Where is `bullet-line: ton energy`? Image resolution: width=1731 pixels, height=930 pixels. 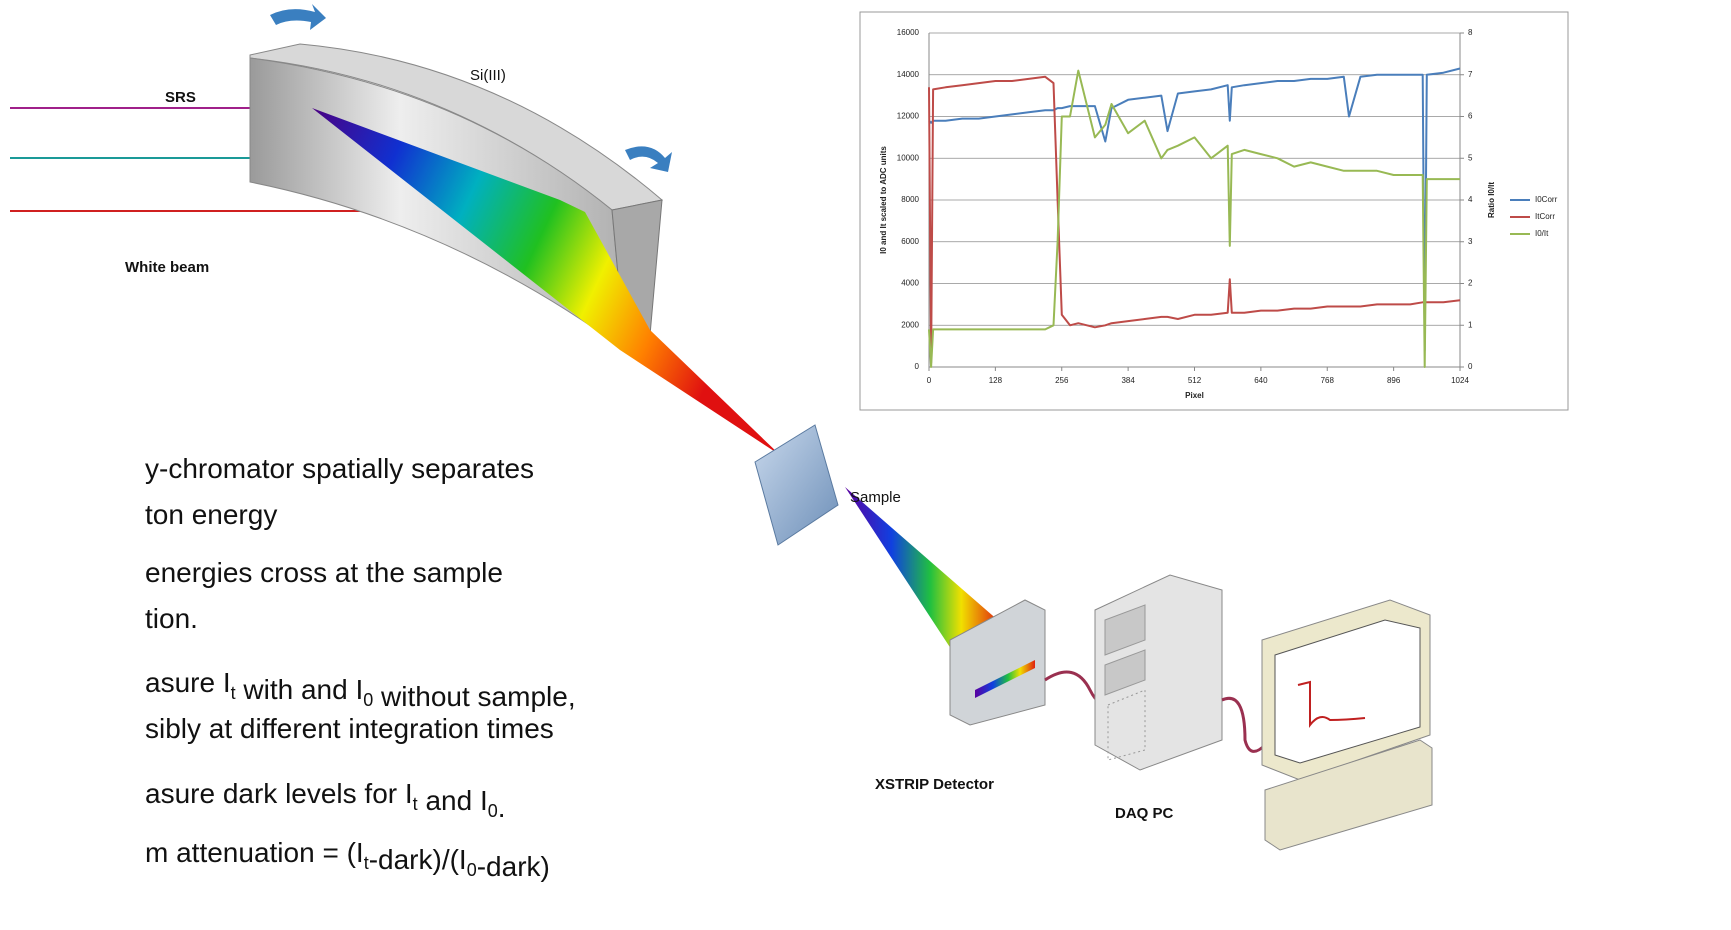
bullet-line: ton energy is located at coordinates (211, 514).